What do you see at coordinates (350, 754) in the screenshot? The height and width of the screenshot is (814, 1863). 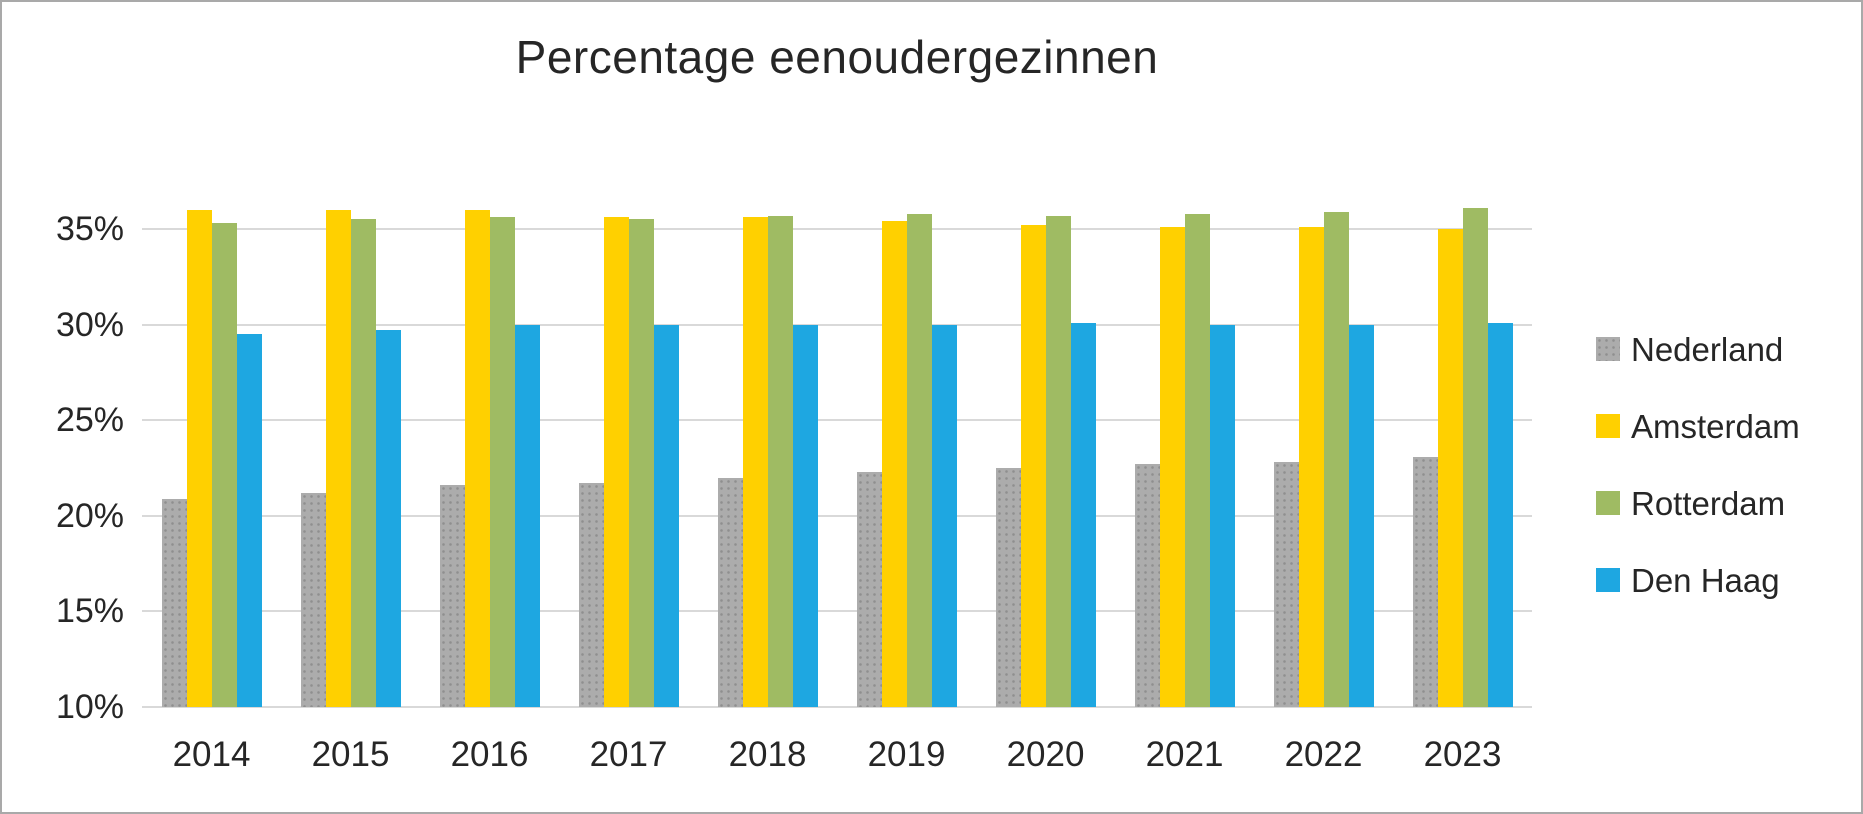 I see `x-tick-label-2015: 2015` at bounding box center [350, 754].